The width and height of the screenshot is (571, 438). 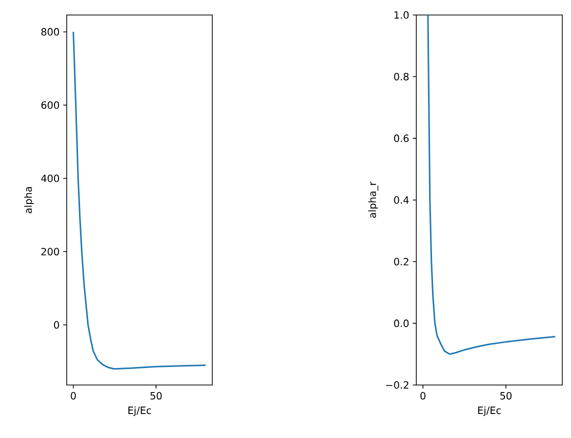 What do you see at coordinates (50, 105) in the screenshot?
I see `y-tick-label: 600` at bounding box center [50, 105].